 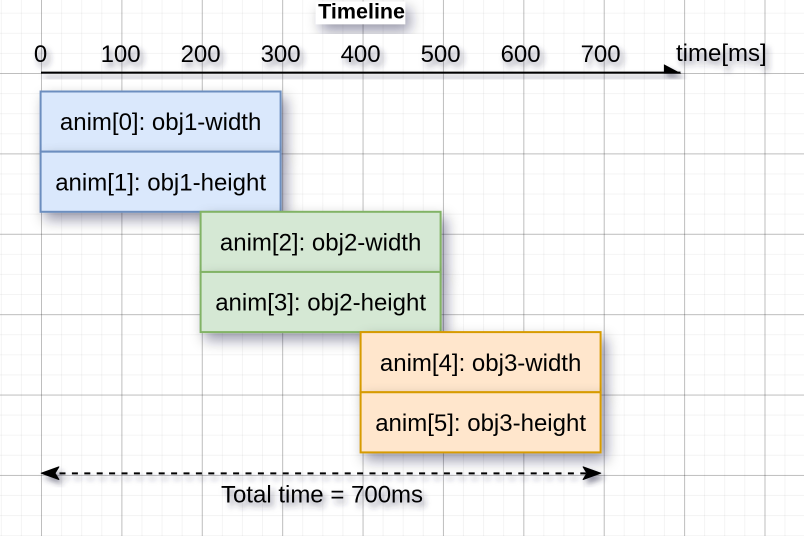 What do you see at coordinates (121, 54) in the screenshot?
I see `svg-text: 100` at bounding box center [121, 54].